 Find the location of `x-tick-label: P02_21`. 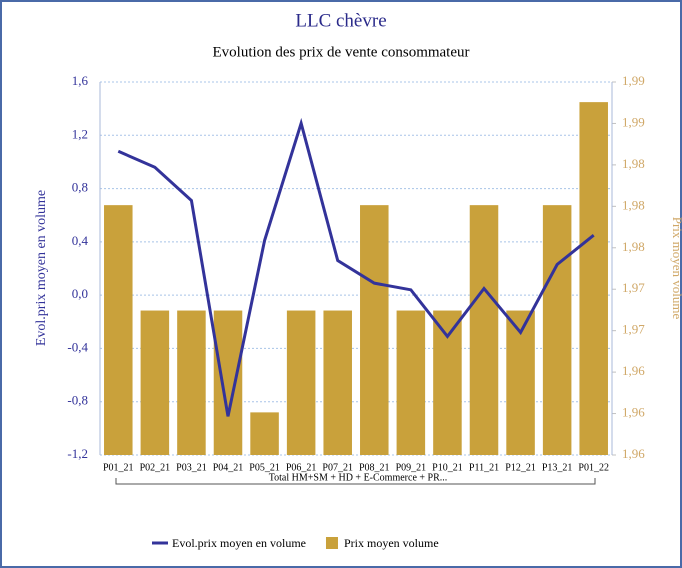

x-tick-label: P02_21 is located at coordinates (155, 467).